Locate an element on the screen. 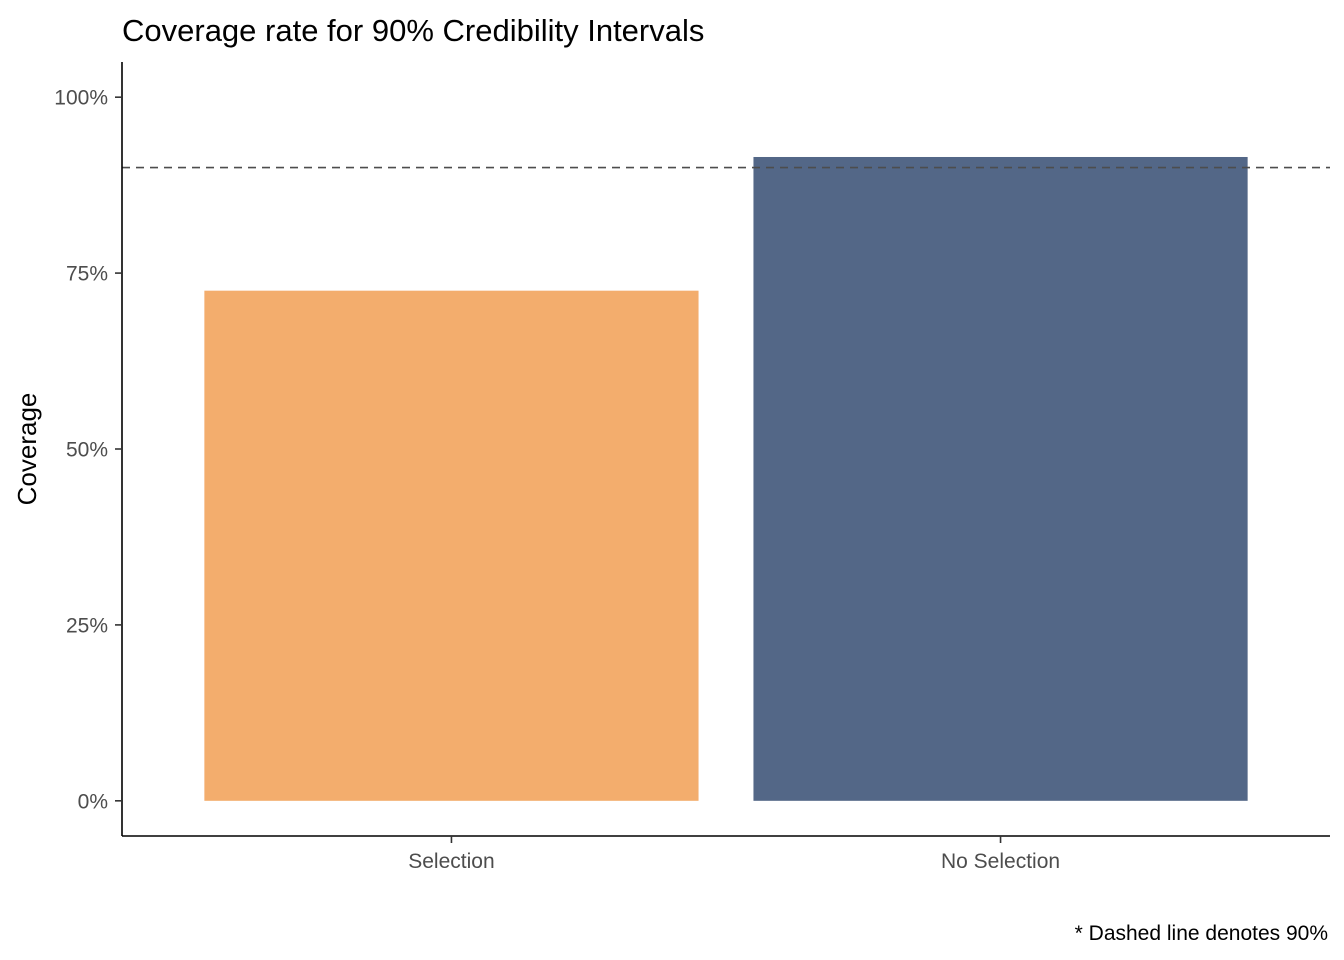 The image size is (1344, 960). y-tick-label: 50% is located at coordinates (87, 450).